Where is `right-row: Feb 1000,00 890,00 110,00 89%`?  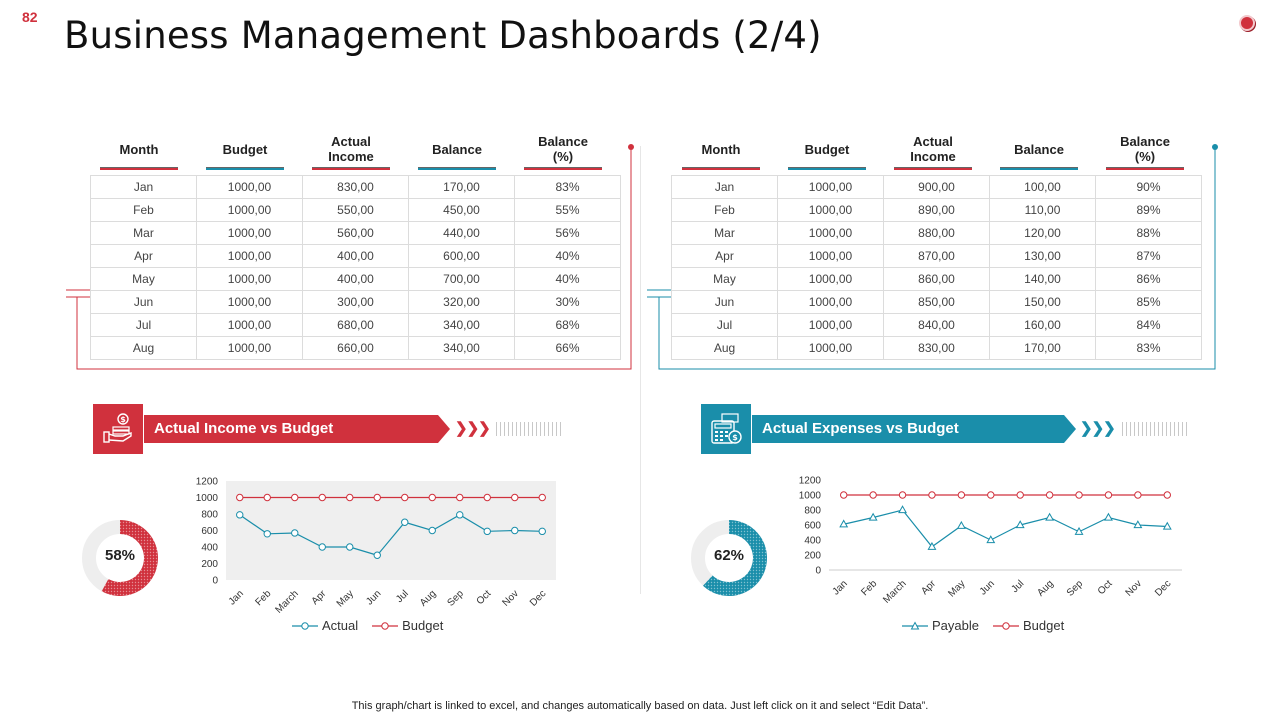 right-row: Feb 1000,00 890,00 110,00 89% is located at coordinates (936, 210).